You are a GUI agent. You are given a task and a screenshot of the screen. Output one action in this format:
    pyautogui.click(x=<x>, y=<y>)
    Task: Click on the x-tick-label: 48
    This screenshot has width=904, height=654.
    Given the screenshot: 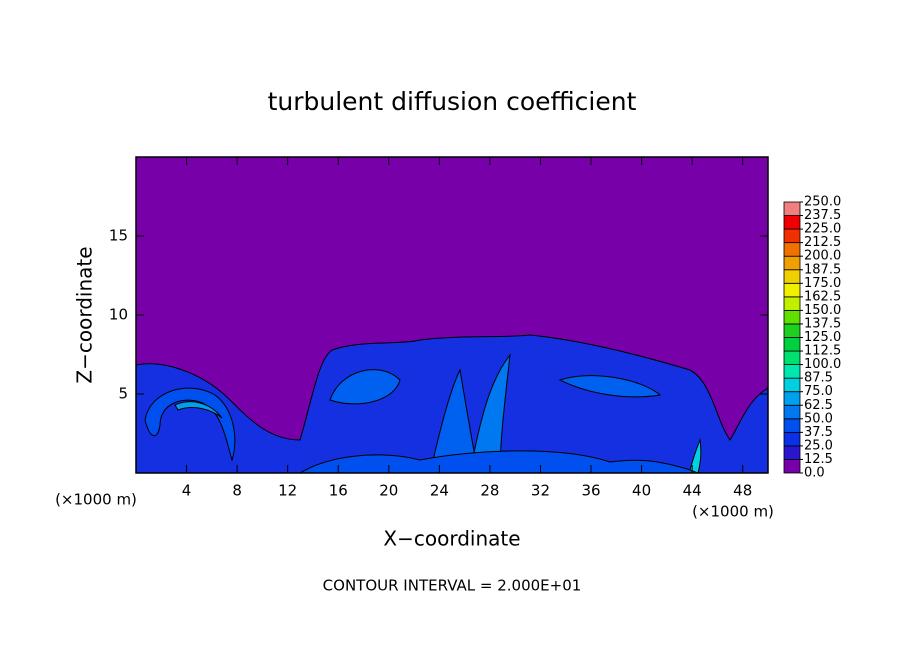 What is the action you would take?
    pyautogui.click(x=742, y=491)
    